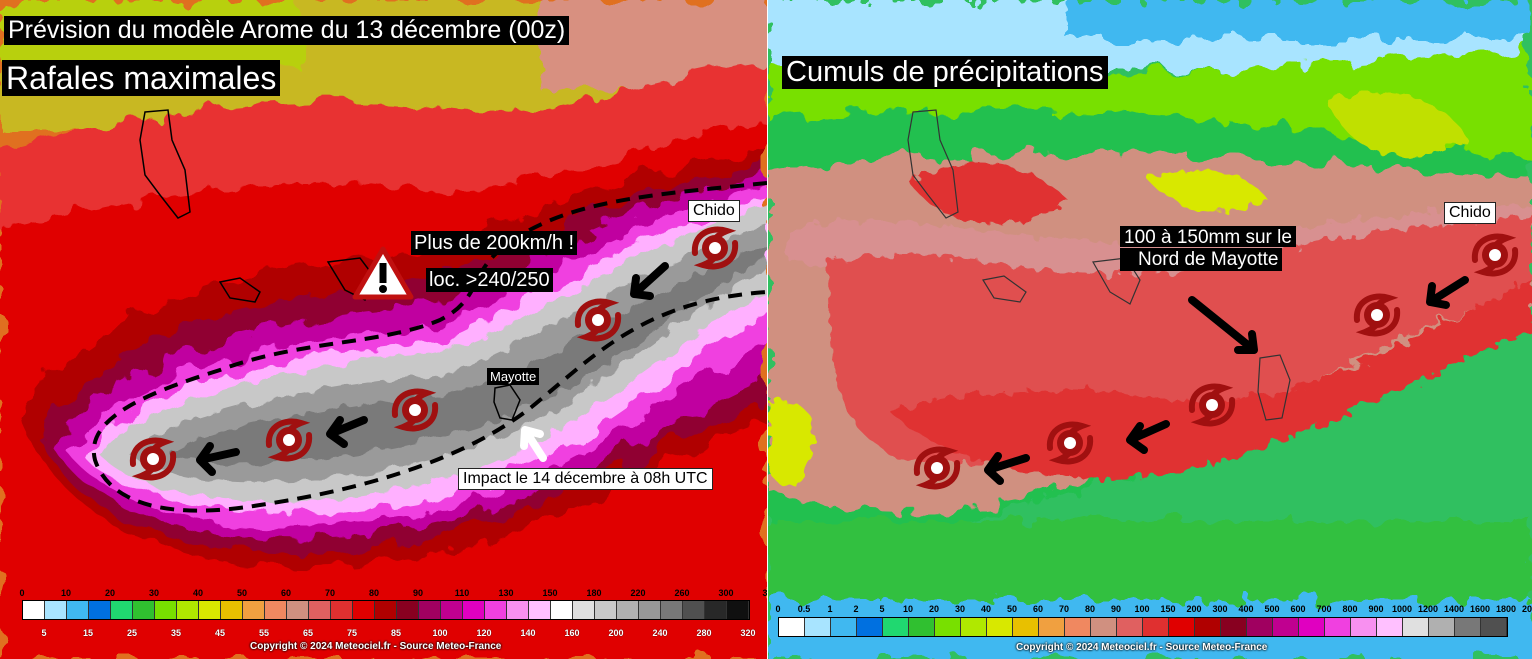  I want to click on legend-tick-label: 800, so click(1350, 609).